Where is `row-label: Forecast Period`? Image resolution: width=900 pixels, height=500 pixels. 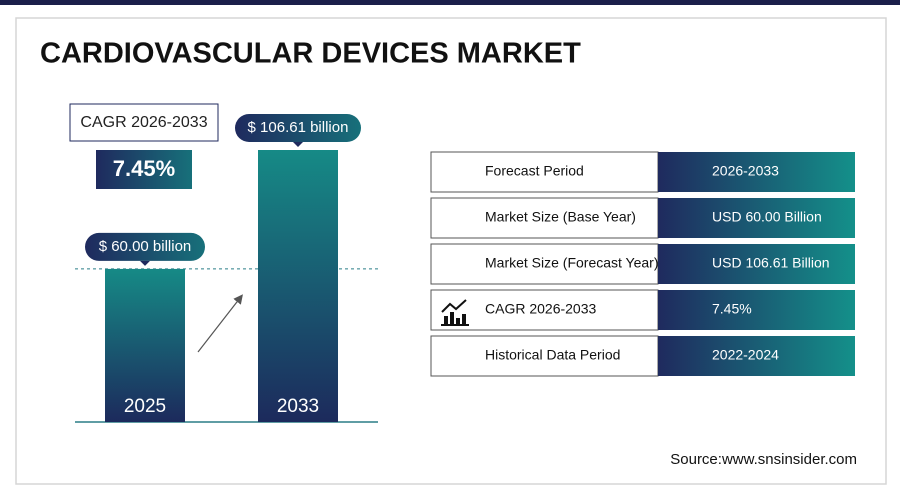
row-label: Forecast Period is located at coordinates (534, 171).